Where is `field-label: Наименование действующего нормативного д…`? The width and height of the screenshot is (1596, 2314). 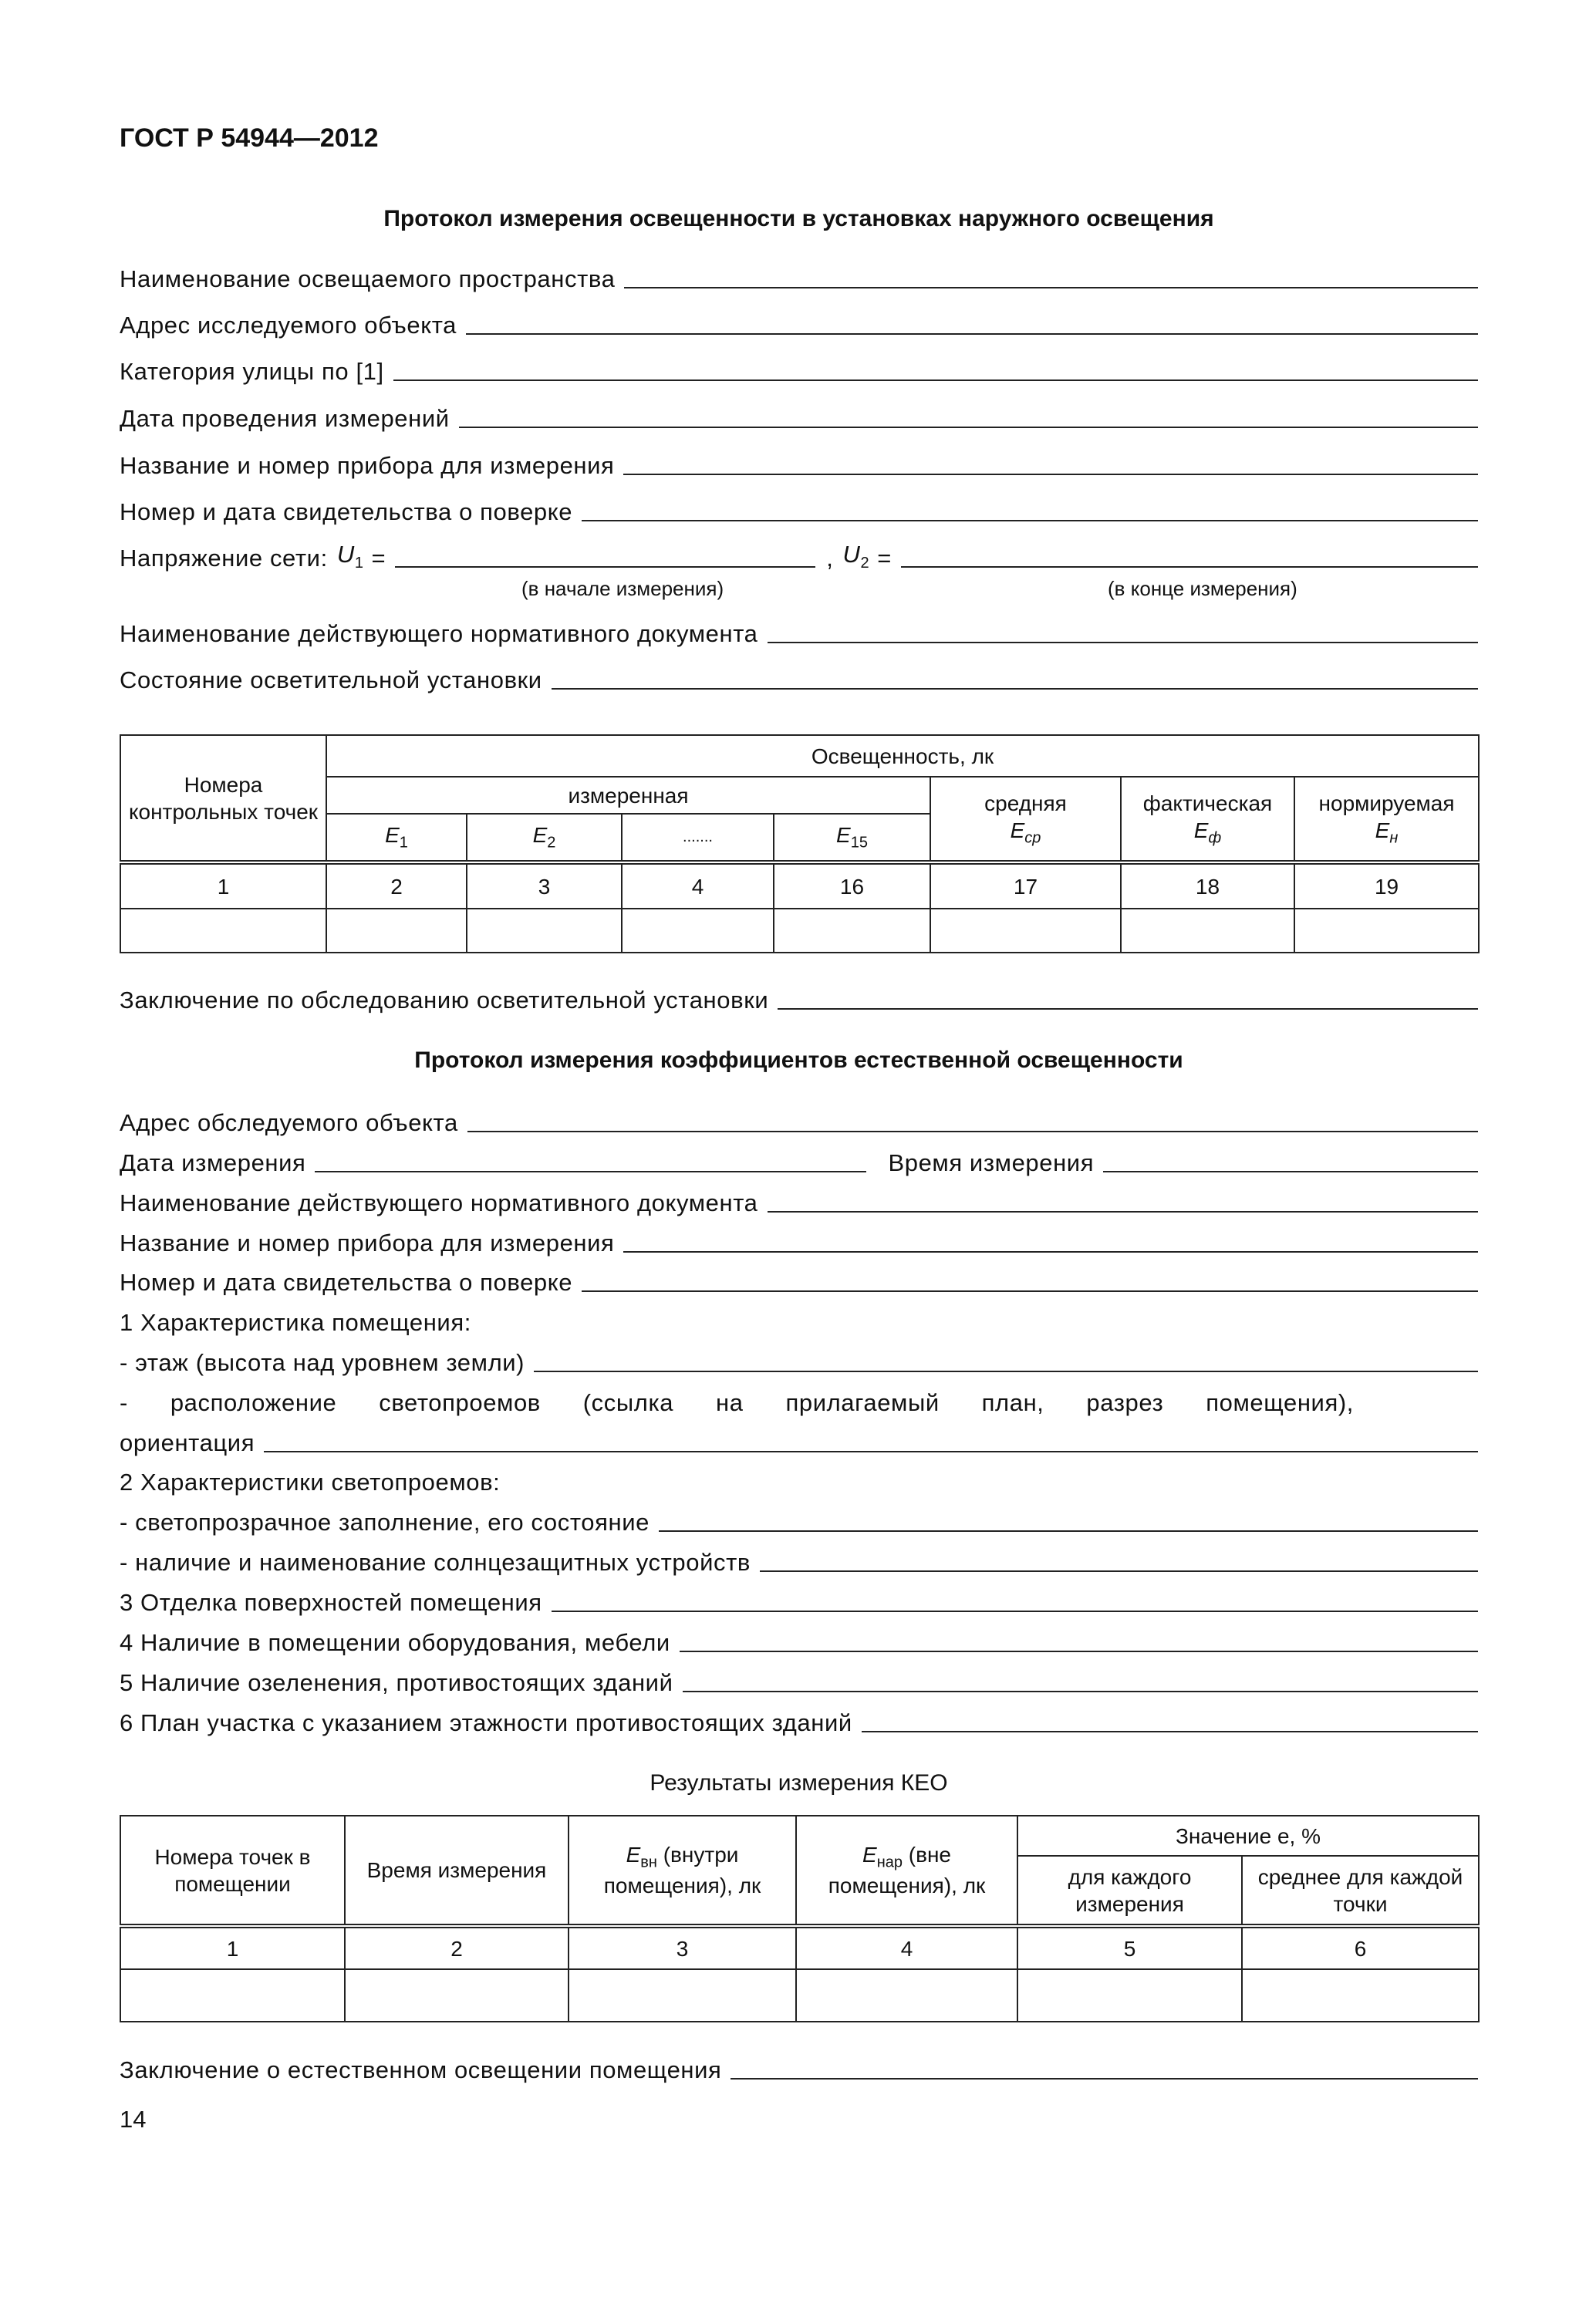
field-label: Наименование действующего нормативного д… is located at coordinates (439, 633).